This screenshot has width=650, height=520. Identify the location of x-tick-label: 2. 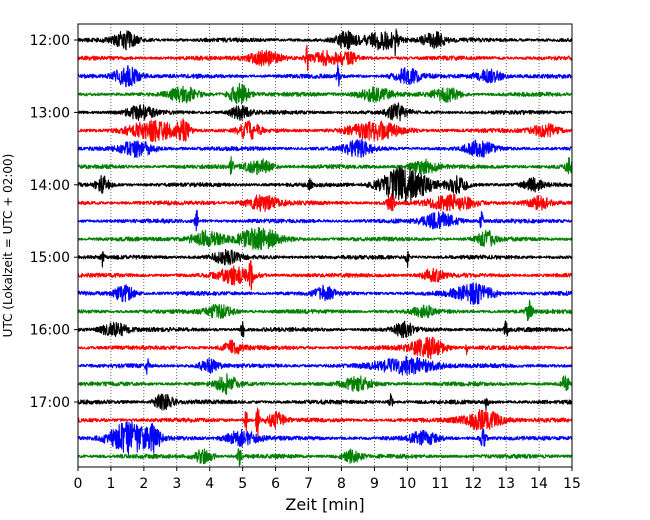
(143, 484).